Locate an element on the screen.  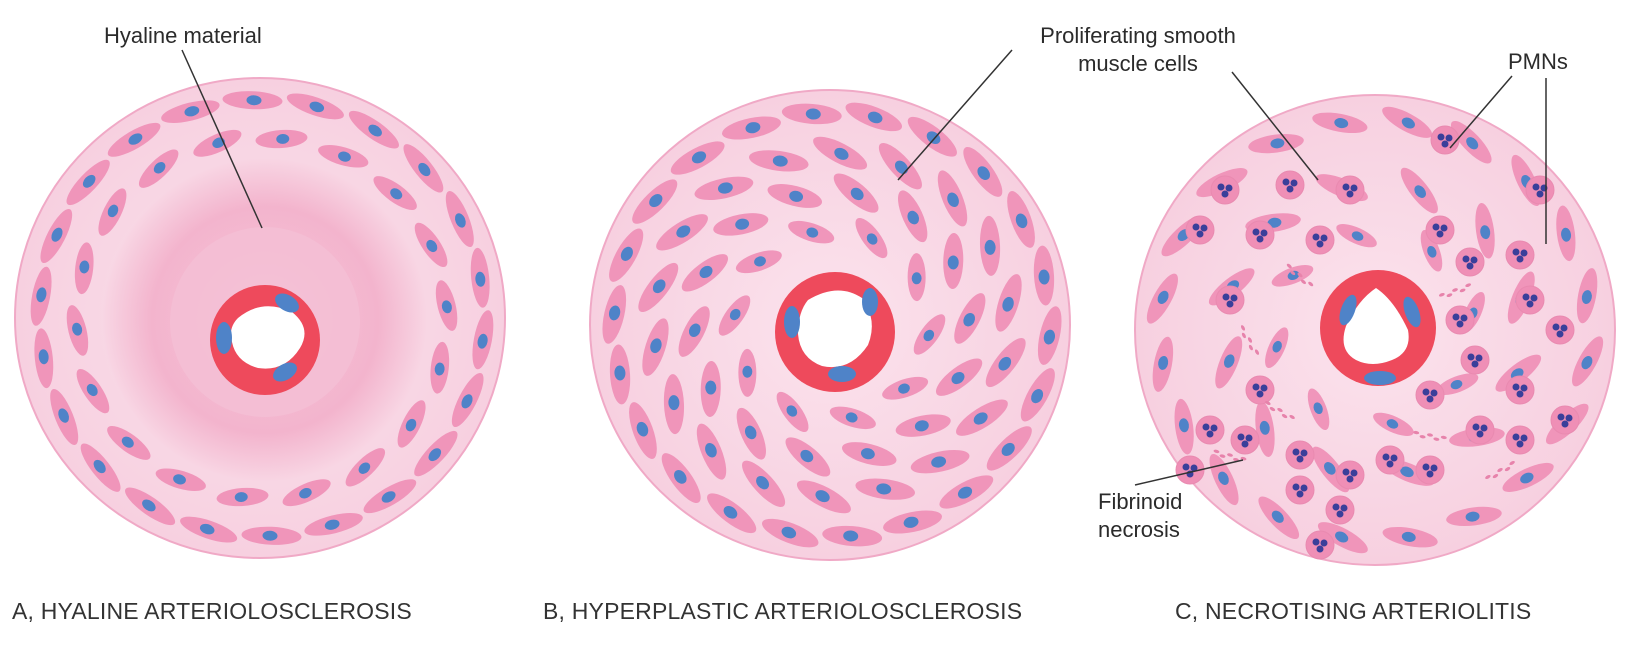
panel-b-lumen is located at coordinates (835, 329).